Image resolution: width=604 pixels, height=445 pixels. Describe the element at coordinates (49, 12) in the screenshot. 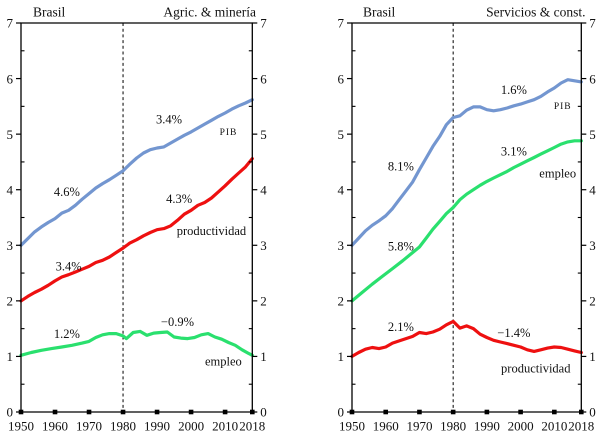

I see `left-panel-country-title: Brasil` at that location.